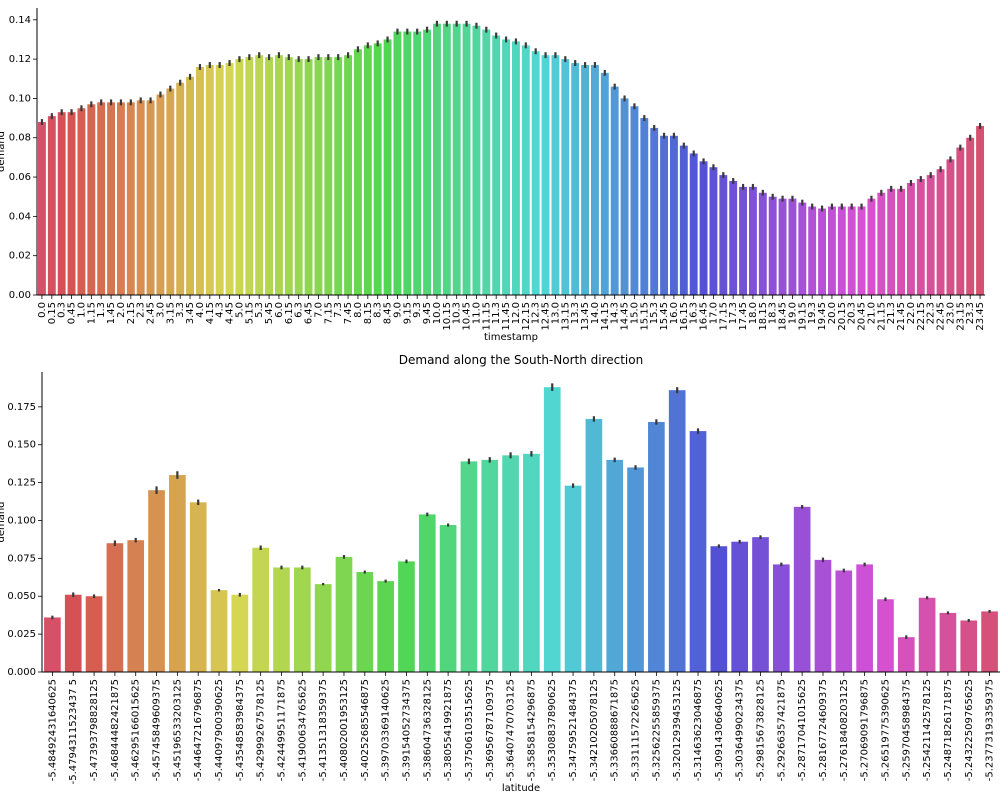  What do you see at coordinates (151, 313) in the screenshot?
I see `x-tick-label: 2.45` at bounding box center [151, 313].